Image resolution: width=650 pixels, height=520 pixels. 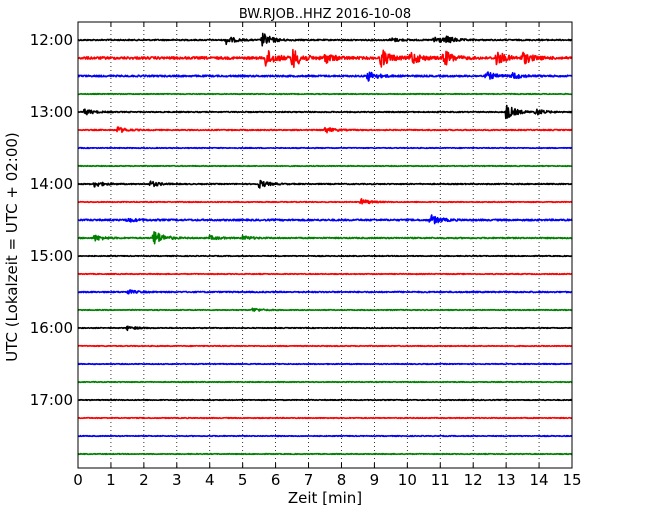 I want to click on x-tick-label: 1, so click(x=111, y=480).